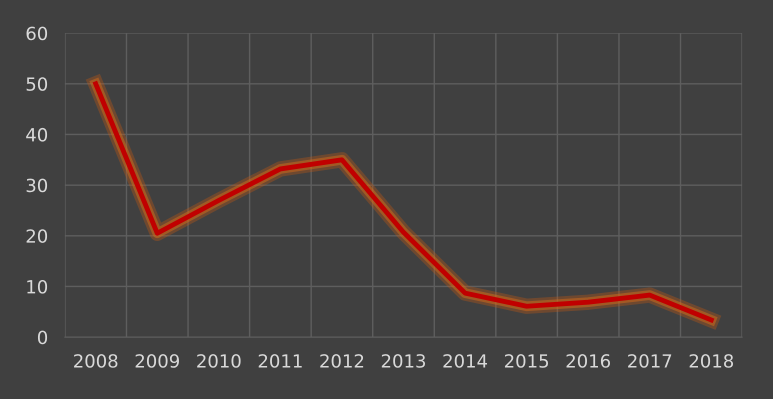 This screenshot has height=399, width=773. What do you see at coordinates (588, 361) in the screenshot?
I see `x-tick-label: 2016` at bounding box center [588, 361].